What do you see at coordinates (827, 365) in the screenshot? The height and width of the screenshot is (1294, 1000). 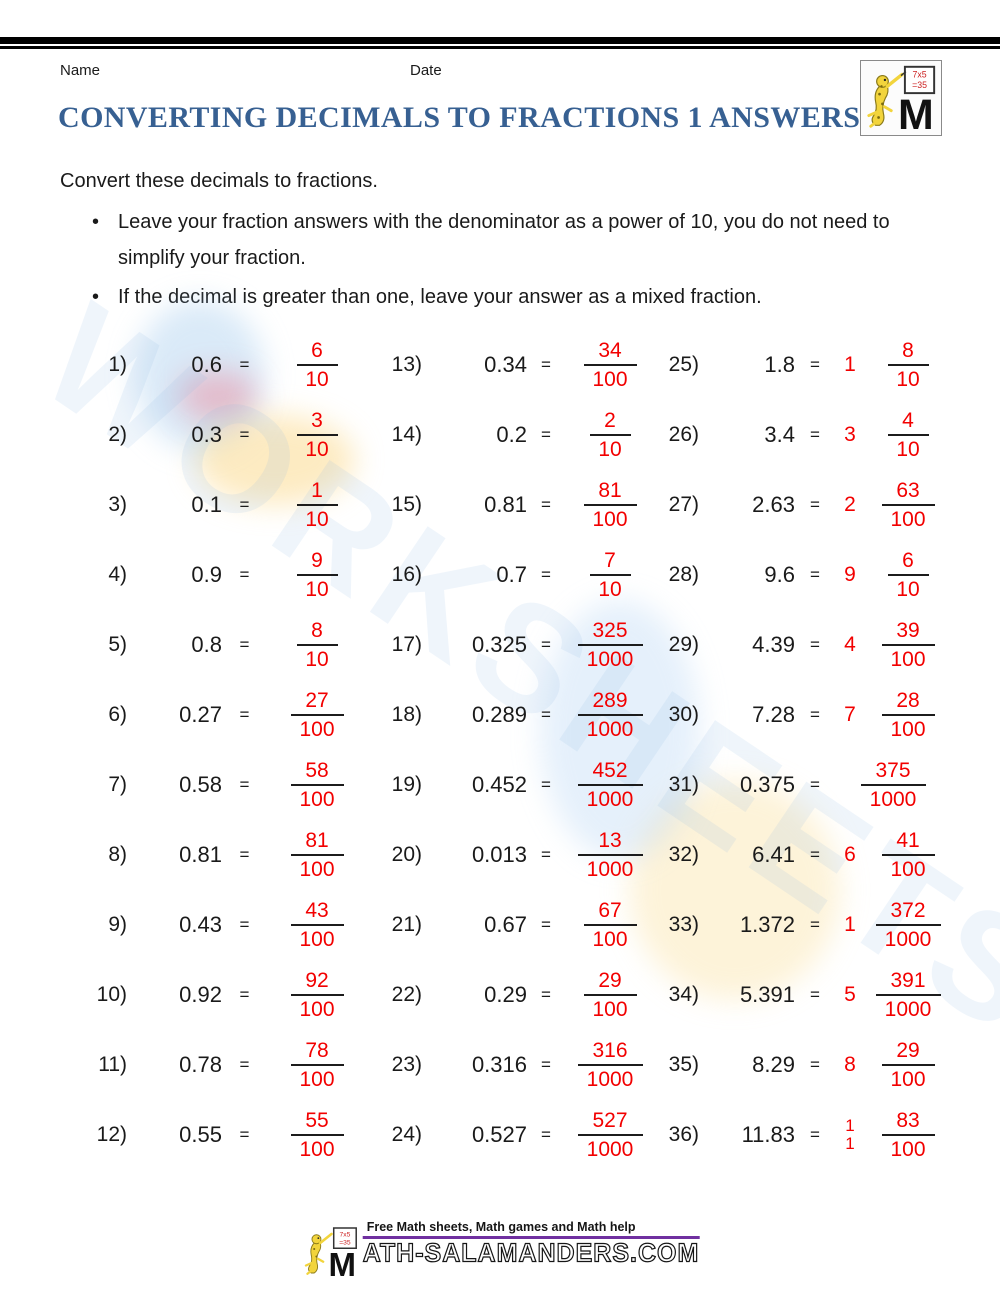 I see `problem-row: 25) 1.8 = 1 8 10` at bounding box center [827, 365].